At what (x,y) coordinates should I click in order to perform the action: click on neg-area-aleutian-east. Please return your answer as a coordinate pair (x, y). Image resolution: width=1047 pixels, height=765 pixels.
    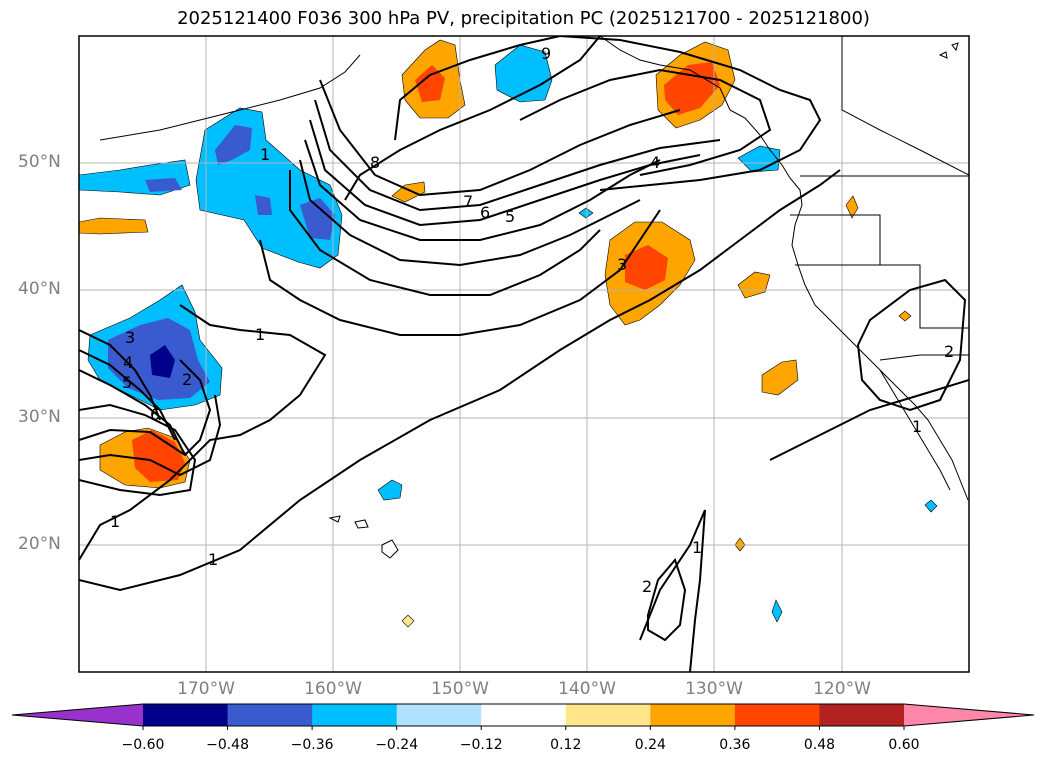
    Looking at the image, I should click on (523, 73).